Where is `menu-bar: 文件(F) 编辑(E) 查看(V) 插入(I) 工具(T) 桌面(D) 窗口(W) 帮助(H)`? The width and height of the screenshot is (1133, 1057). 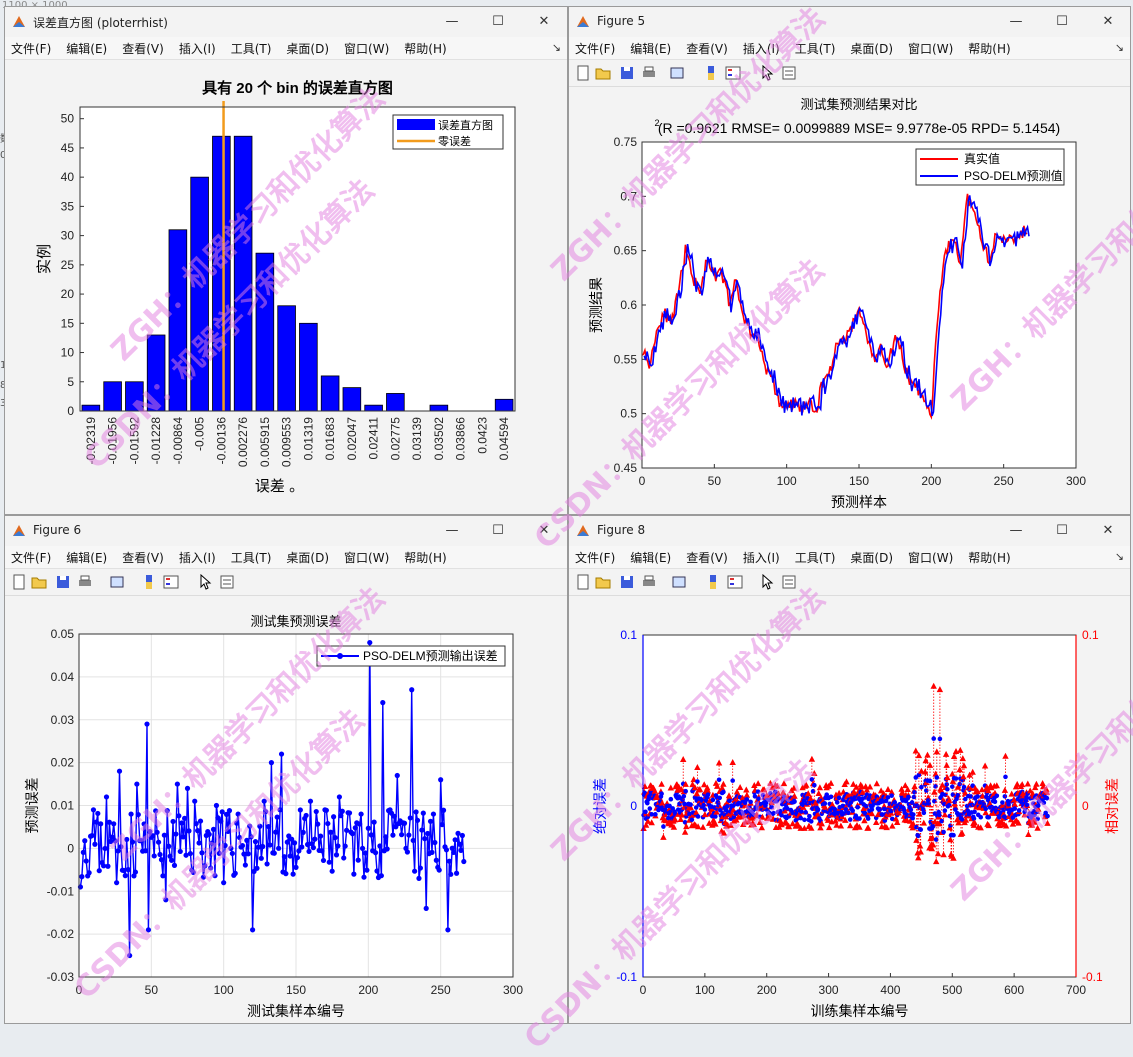 menu-bar: 文件(F) 编辑(E) 查看(V) 插入(I) 工具(T) 桌面(D) 窗口(W) 帮助(H) is located at coordinates (286, 557).